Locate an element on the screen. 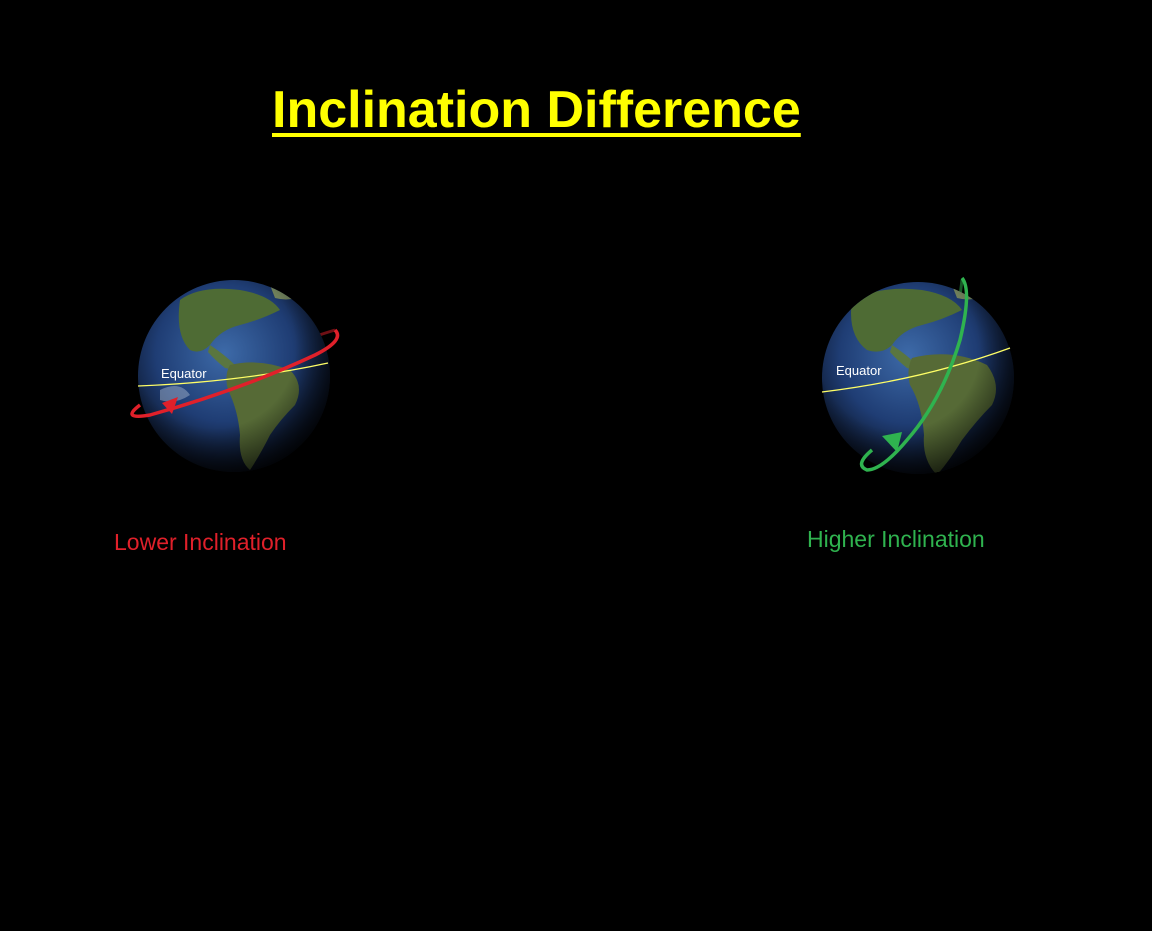 The height and width of the screenshot is (931, 1152). globe-higher-inclination: Equator is located at coordinates (922, 380).